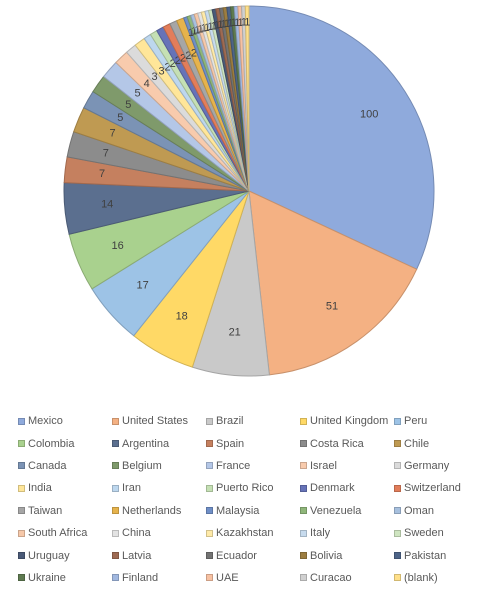  I want to click on pie-slice-blank, so click(247, 98).